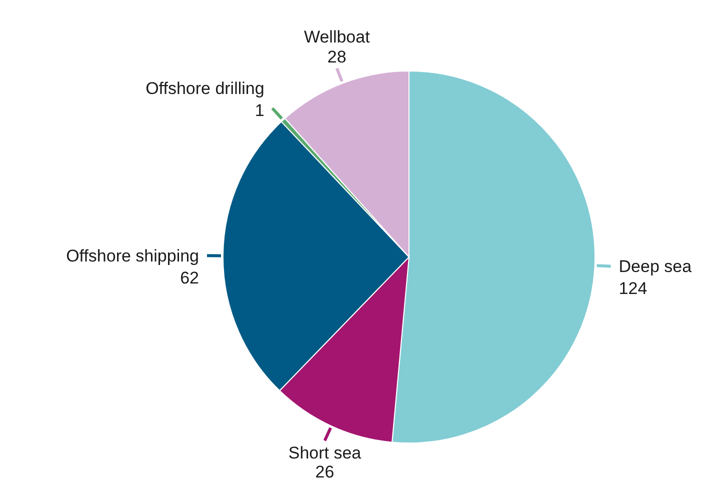 The width and height of the screenshot is (727, 486). What do you see at coordinates (133, 256) in the screenshot?
I see `slice-label: Offshore shipping` at bounding box center [133, 256].